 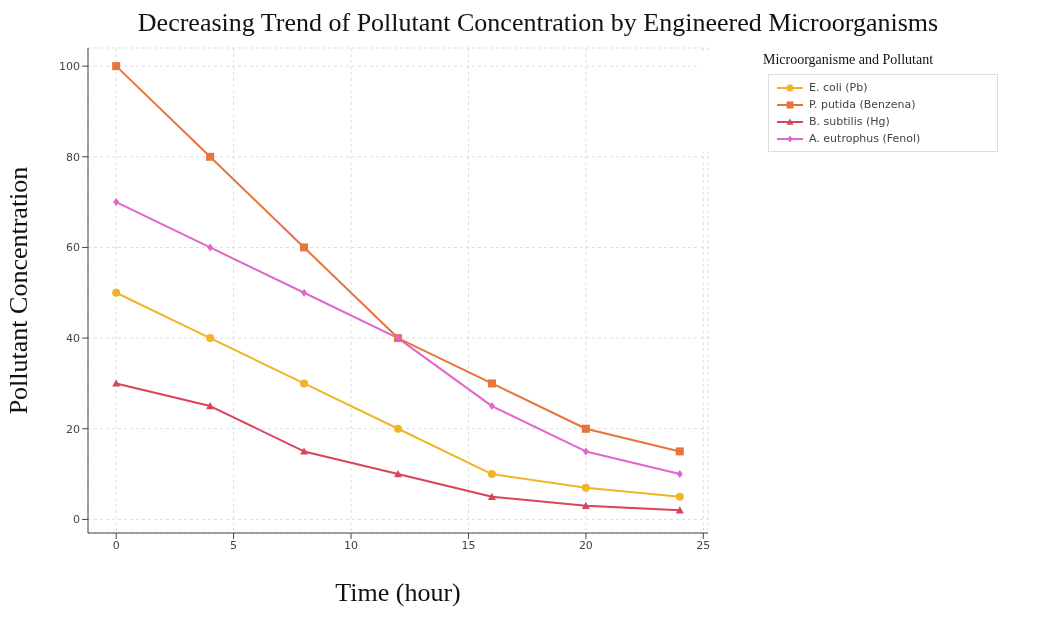 I want to click on legend-label: P. putida (Benzena), so click(x=862, y=104).